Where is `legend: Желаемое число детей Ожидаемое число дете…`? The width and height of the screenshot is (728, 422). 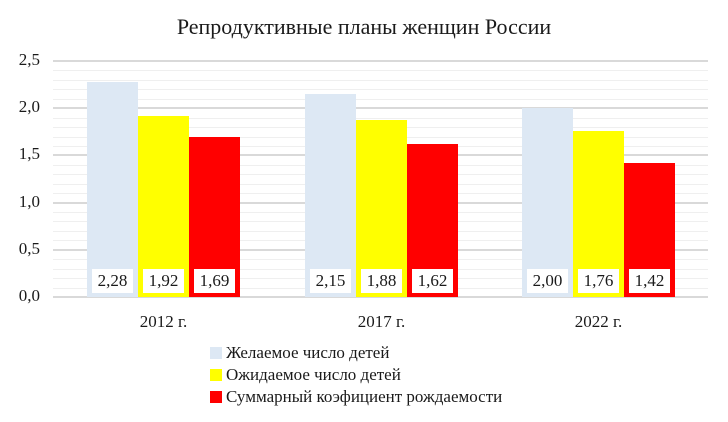
legend: Желаемое число детей Ожидаемое число дете… is located at coordinates (356, 375).